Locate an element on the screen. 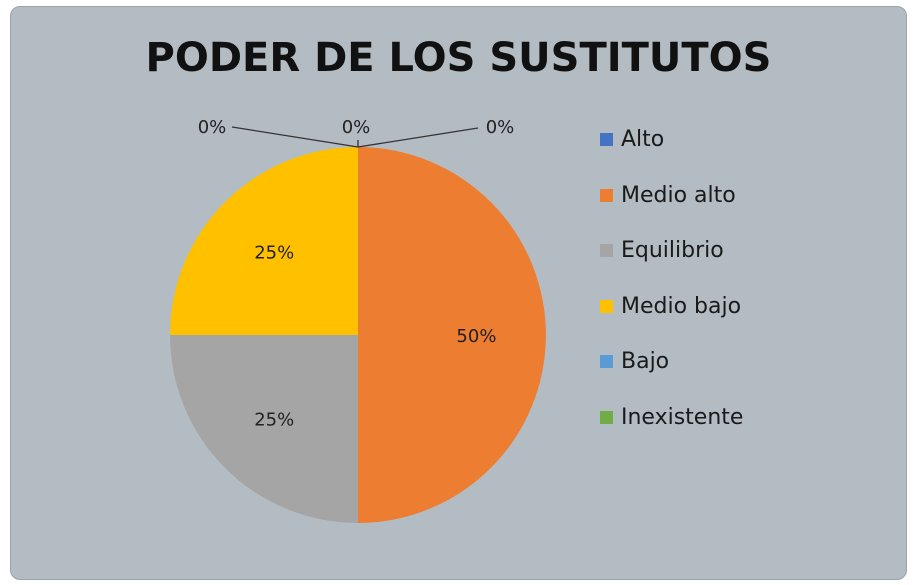  pie-slice-equilibrio is located at coordinates (264, 429).